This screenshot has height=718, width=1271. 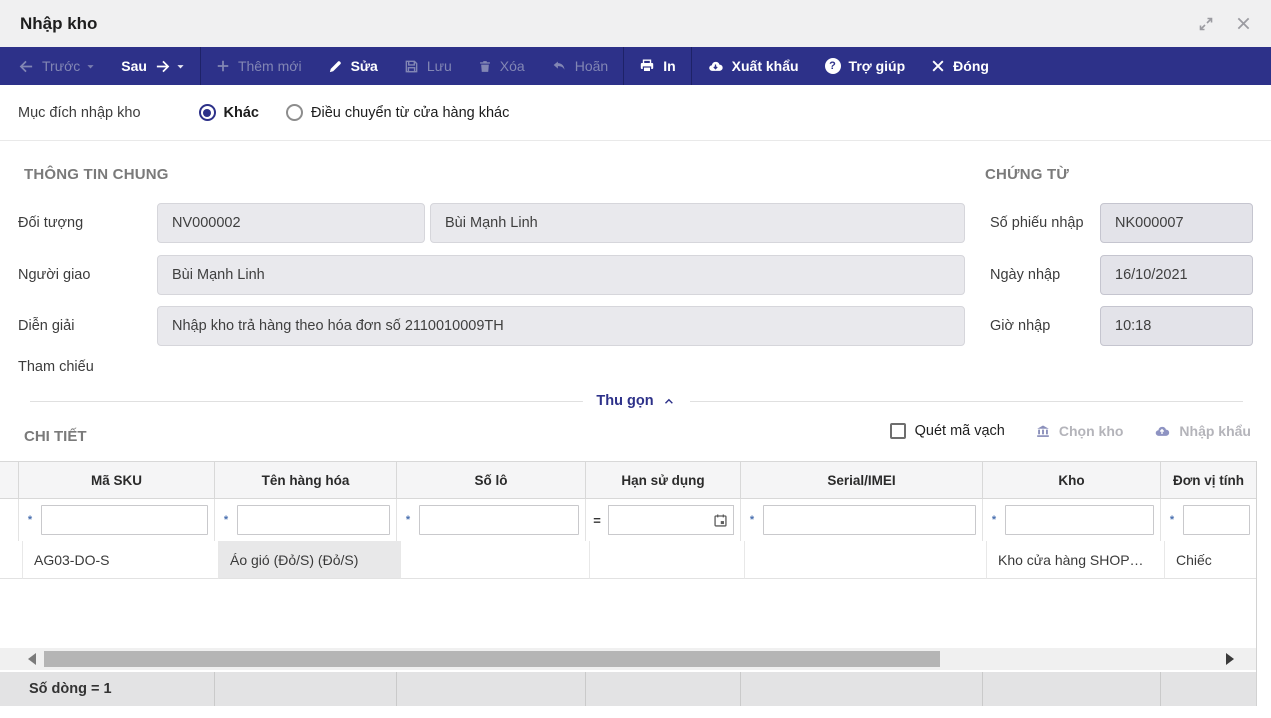 What do you see at coordinates (1243, 23) in the screenshot?
I see `close-icon` at bounding box center [1243, 23].